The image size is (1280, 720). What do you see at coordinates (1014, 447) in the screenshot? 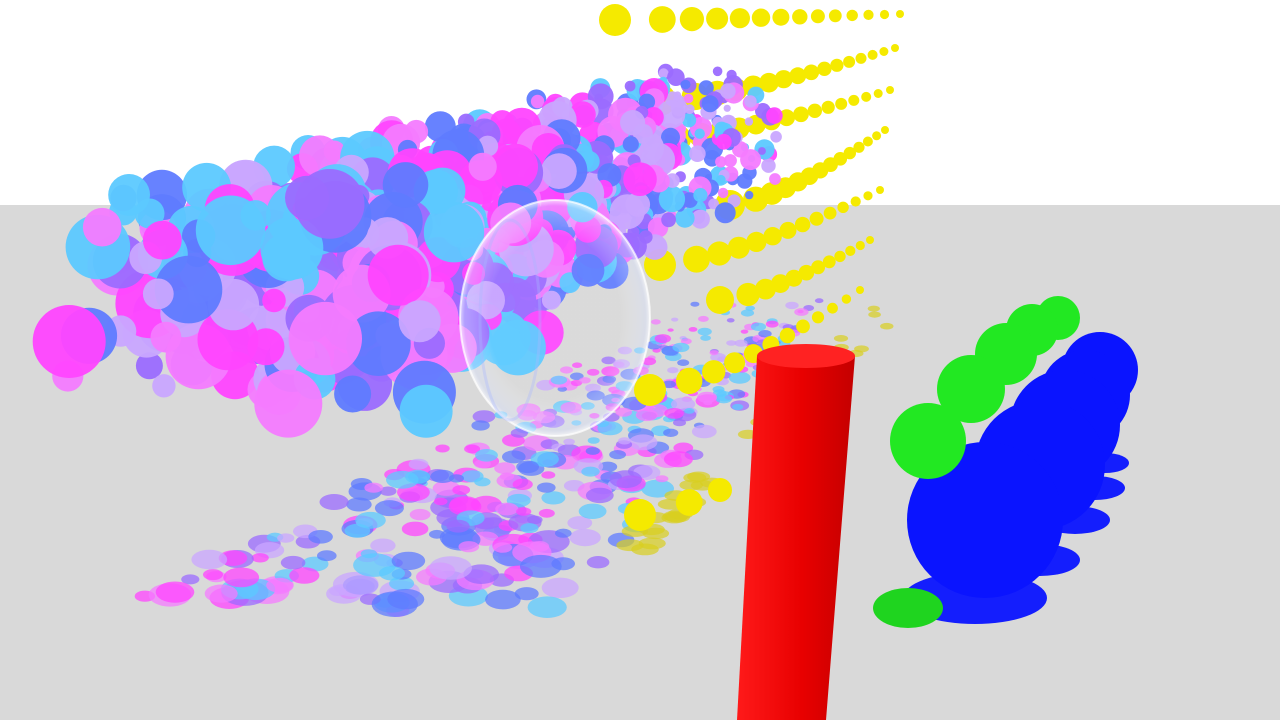
I see `blue-green-sphere-rows` at bounding box center [1014, 447].